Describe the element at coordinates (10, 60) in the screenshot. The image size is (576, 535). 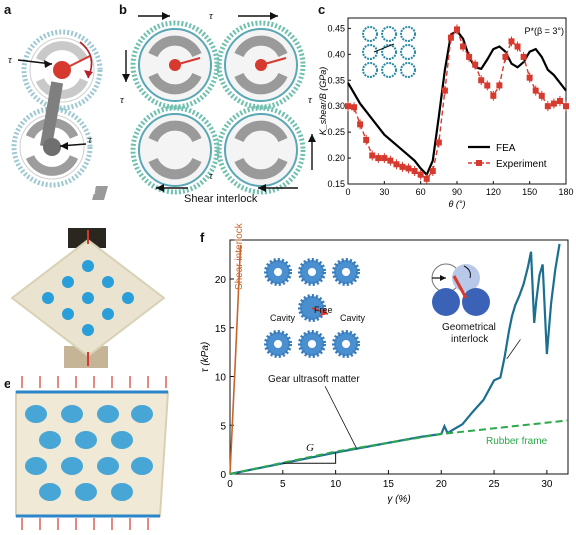
I see `panel-a-tau-top: τ` at that location.